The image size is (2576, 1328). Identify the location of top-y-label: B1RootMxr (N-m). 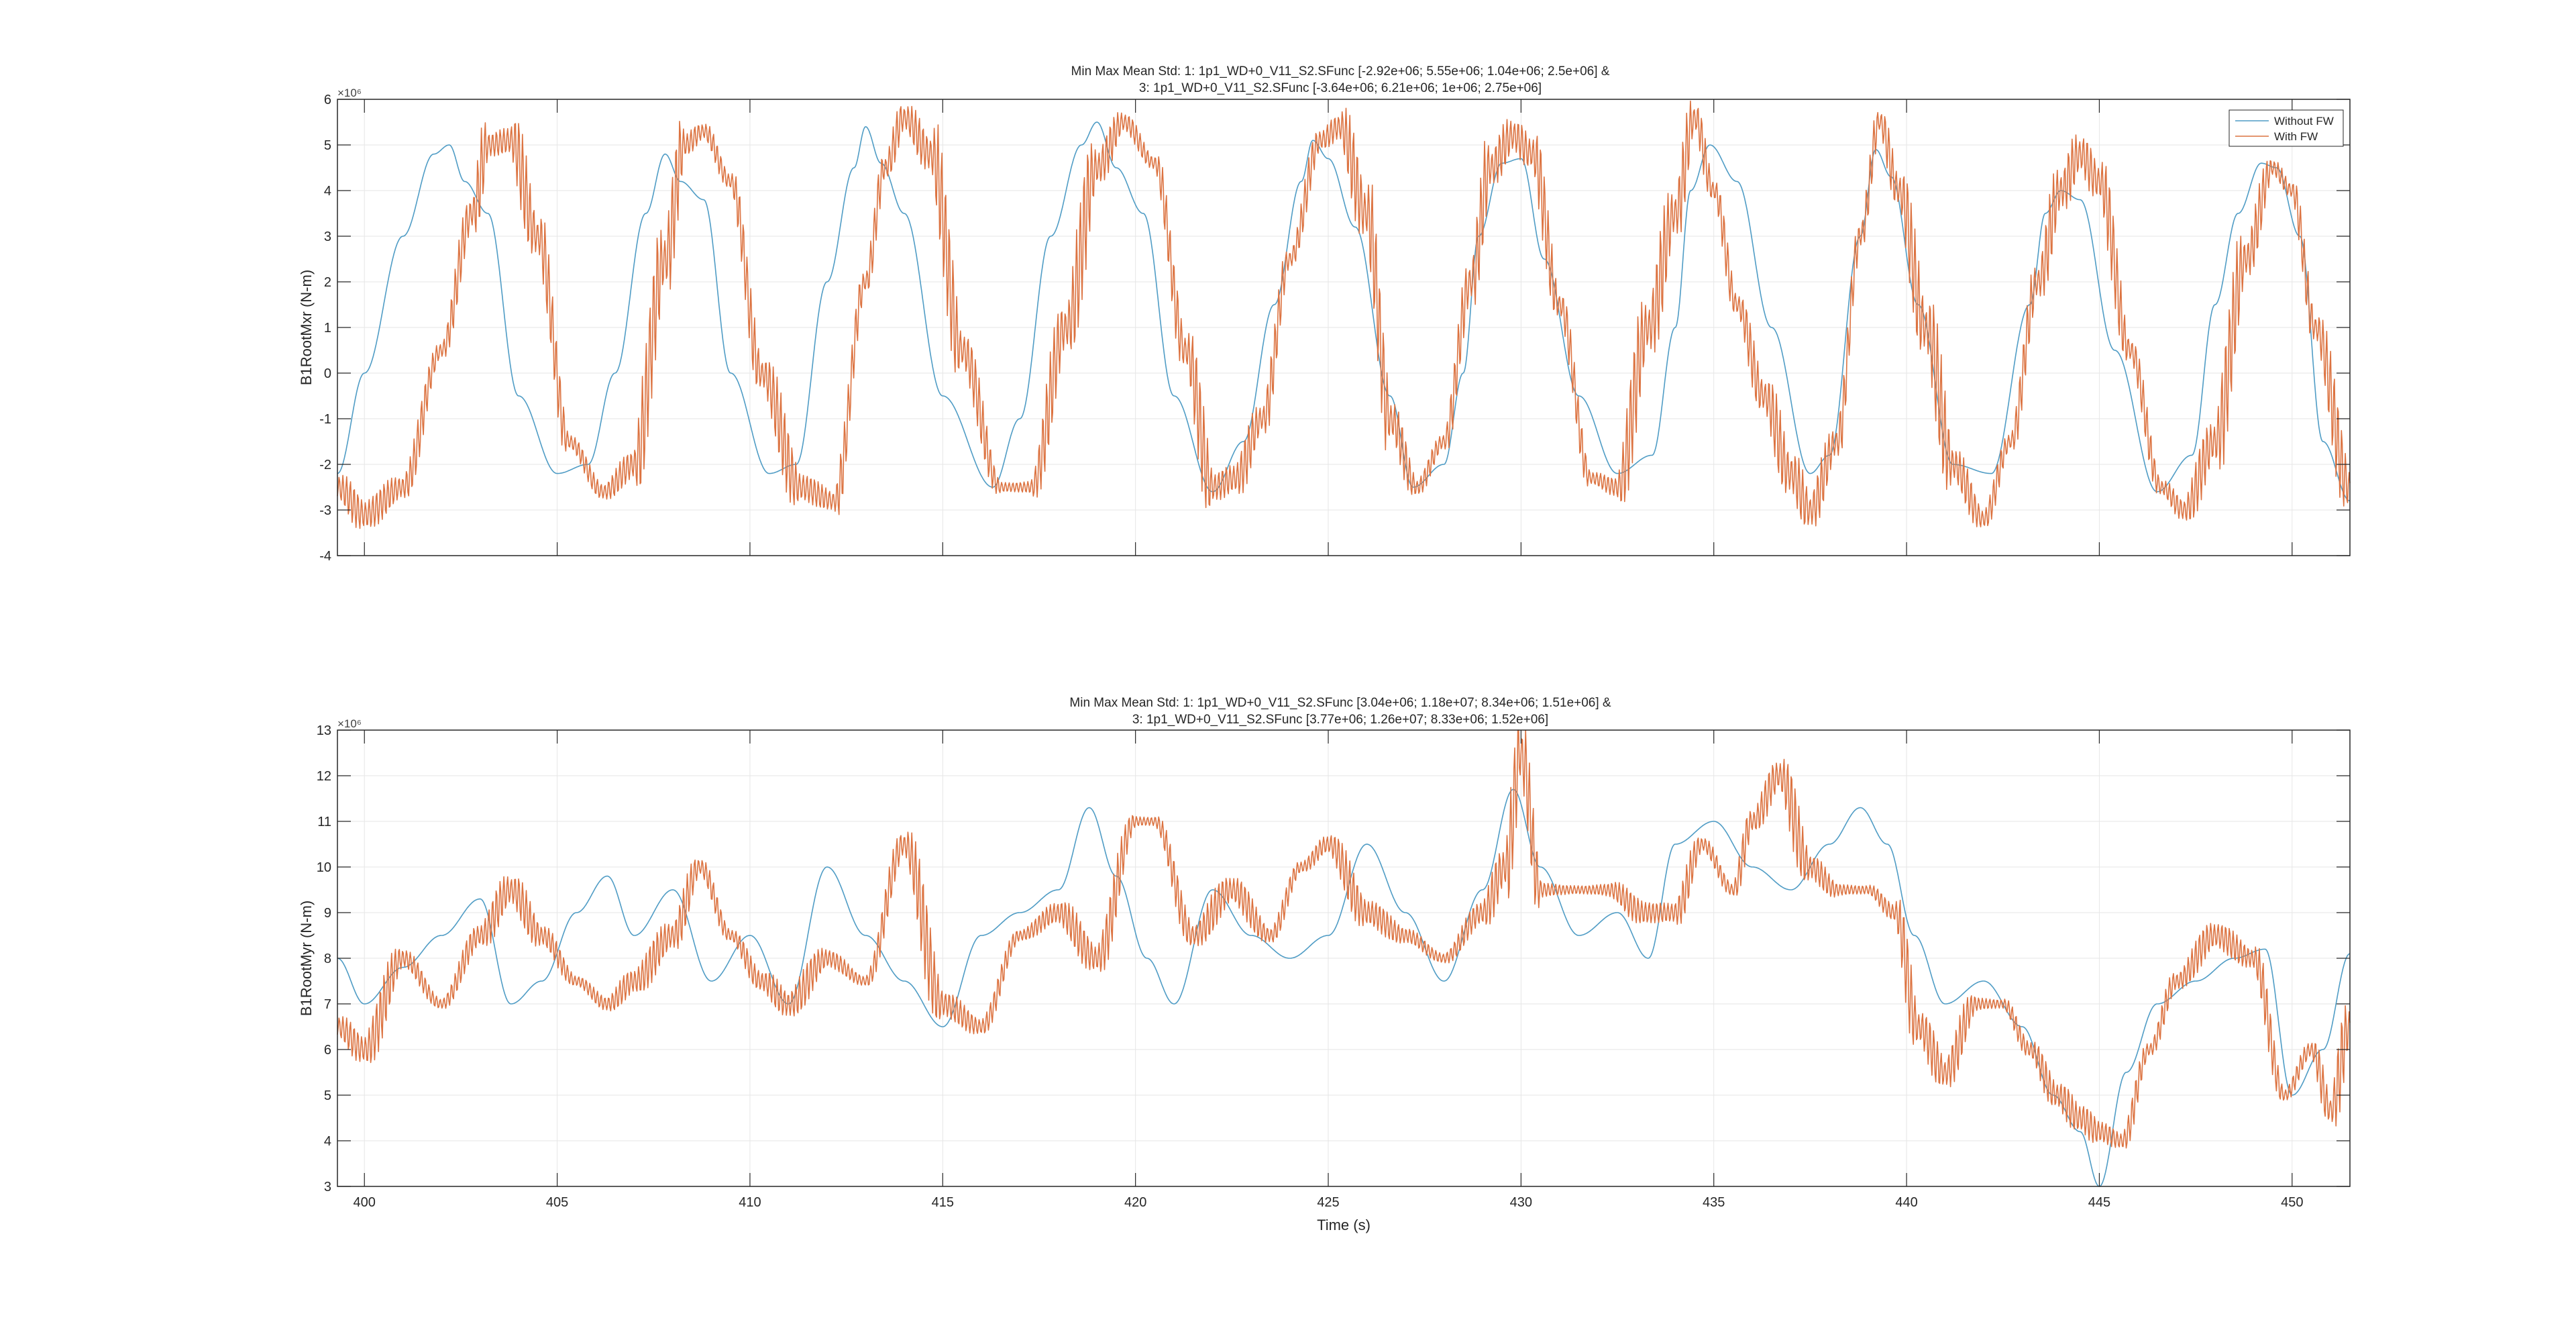
(306, 327).